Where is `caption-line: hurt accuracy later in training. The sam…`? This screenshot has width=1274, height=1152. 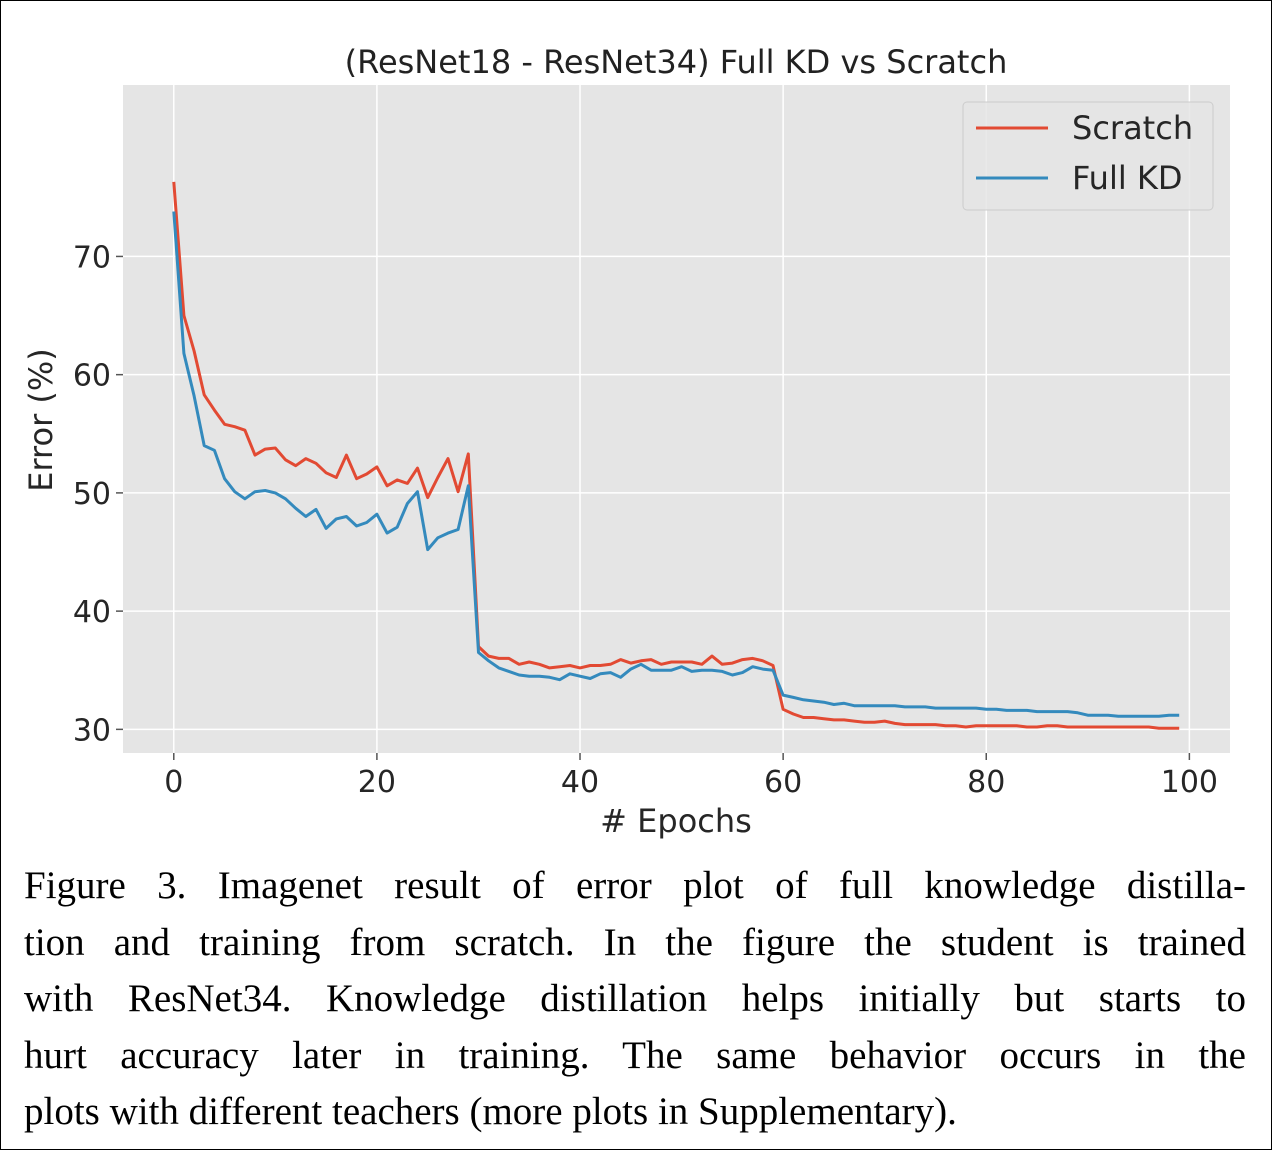 caption-line: hurt accuracy later in training. The sam… is located at coordinates (635, 1055).